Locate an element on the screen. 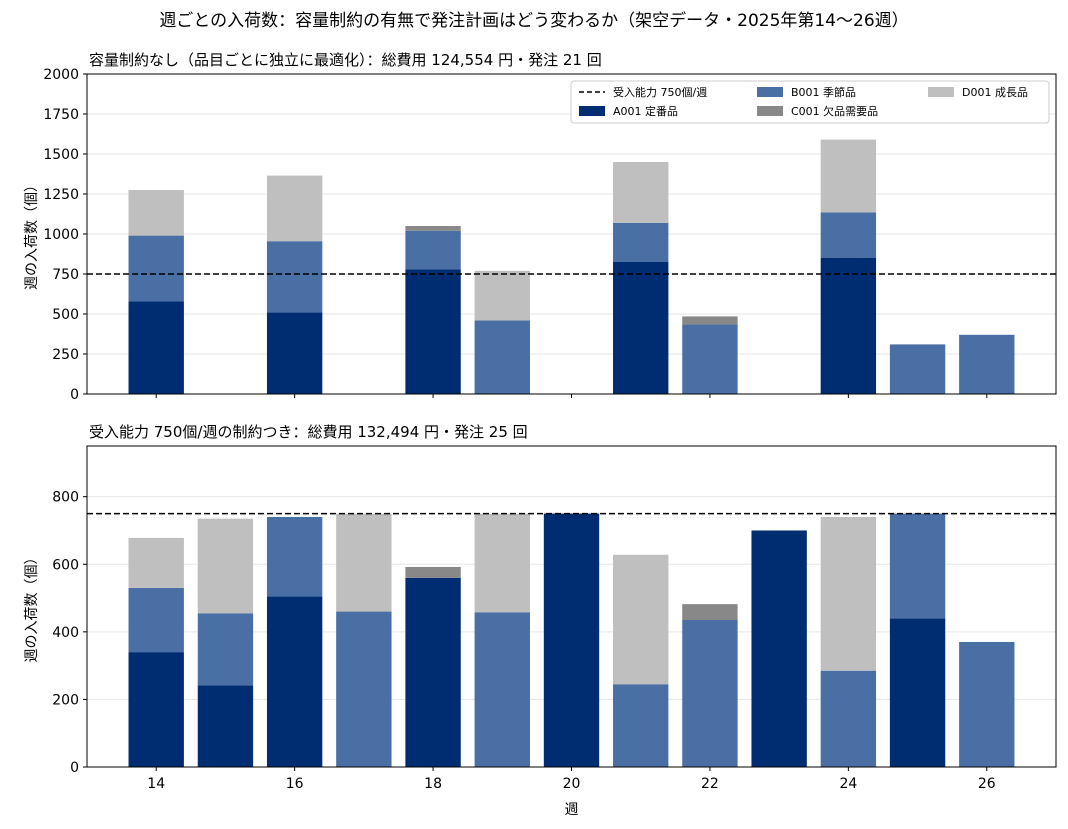 The width and height of the screenshot is (1068, 829). x-tick-label: 14 is located at coordinates (156, 784).